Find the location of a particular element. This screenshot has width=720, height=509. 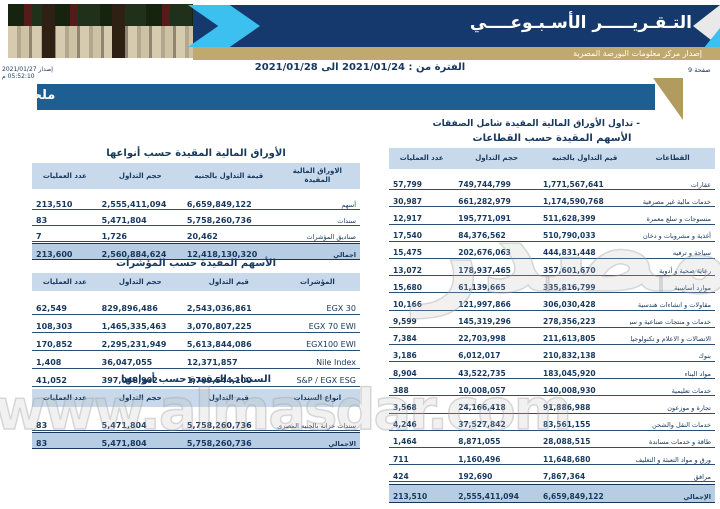

sectors-label: منسوجات و سلع معمرة is located at coordinates (672, 215).